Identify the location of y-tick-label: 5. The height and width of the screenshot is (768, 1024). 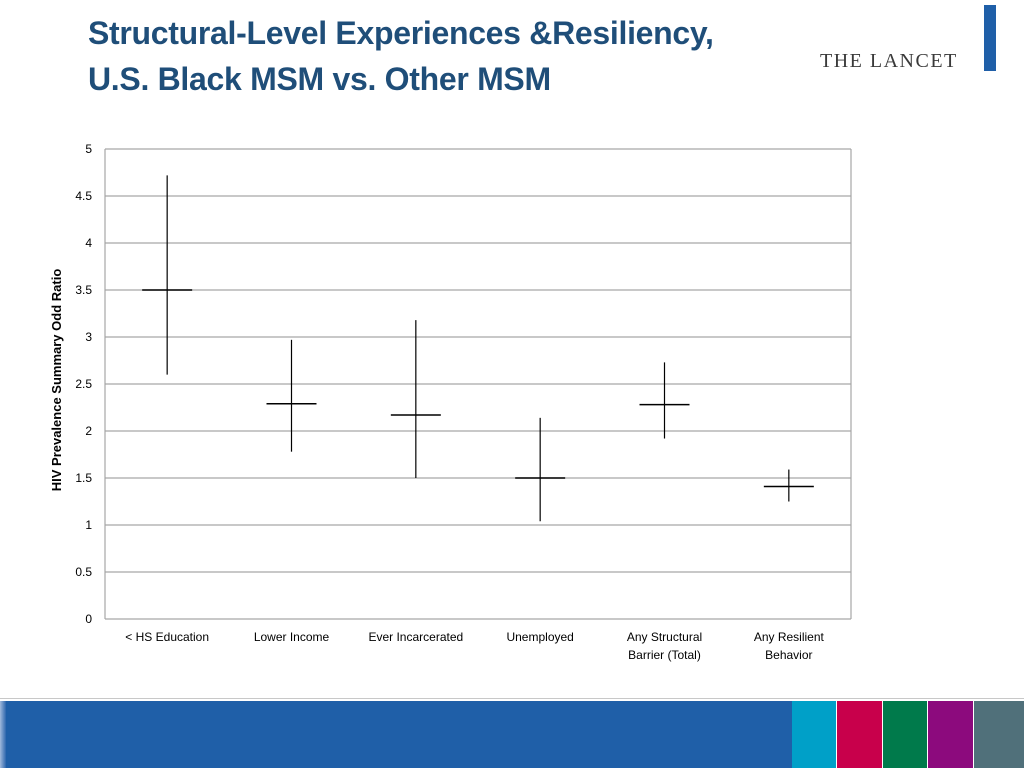
(88, 149).